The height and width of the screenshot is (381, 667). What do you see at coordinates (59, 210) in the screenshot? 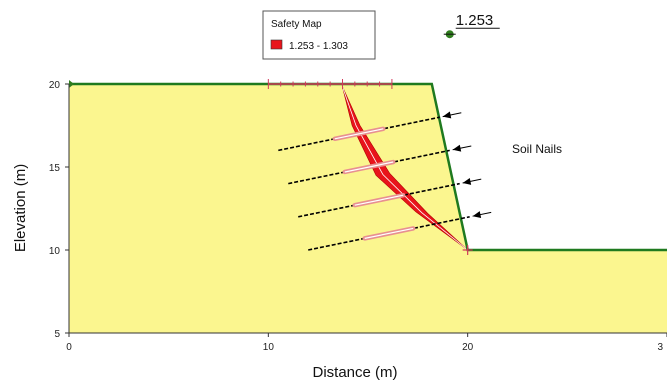
I see `y-axis-ticks: 5 10 15 20` at bounding box center [59, 210].